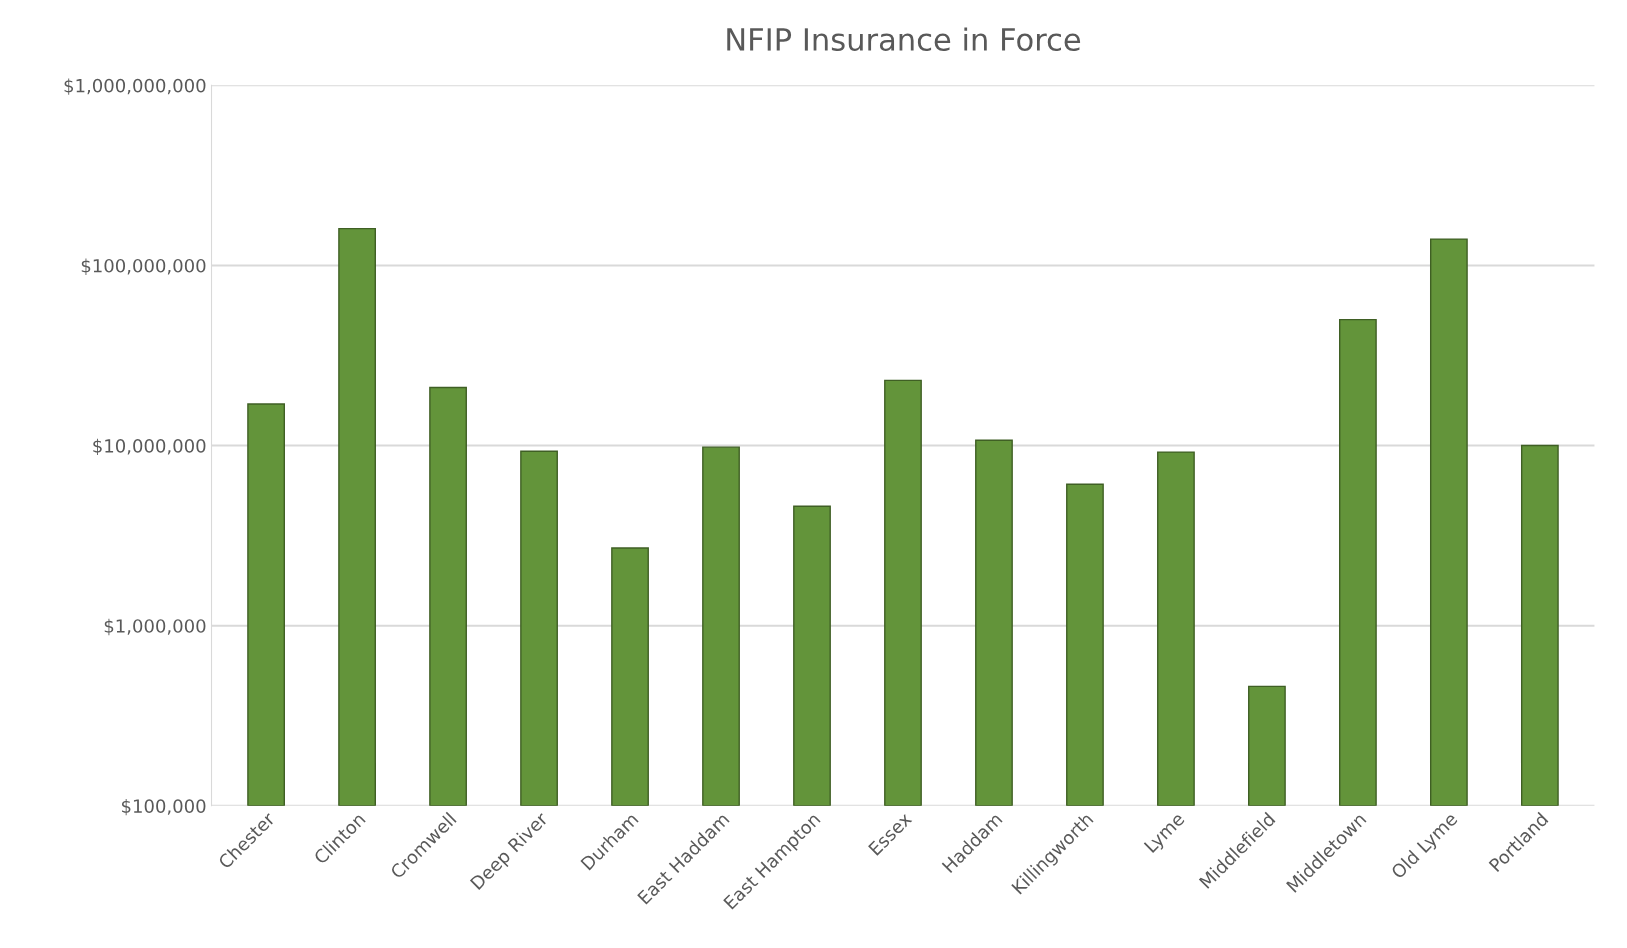 Image resolution: width=1627 pixels, height=948 pixels. I want to click on y-tick-label: $100,000, so click(163, 807).